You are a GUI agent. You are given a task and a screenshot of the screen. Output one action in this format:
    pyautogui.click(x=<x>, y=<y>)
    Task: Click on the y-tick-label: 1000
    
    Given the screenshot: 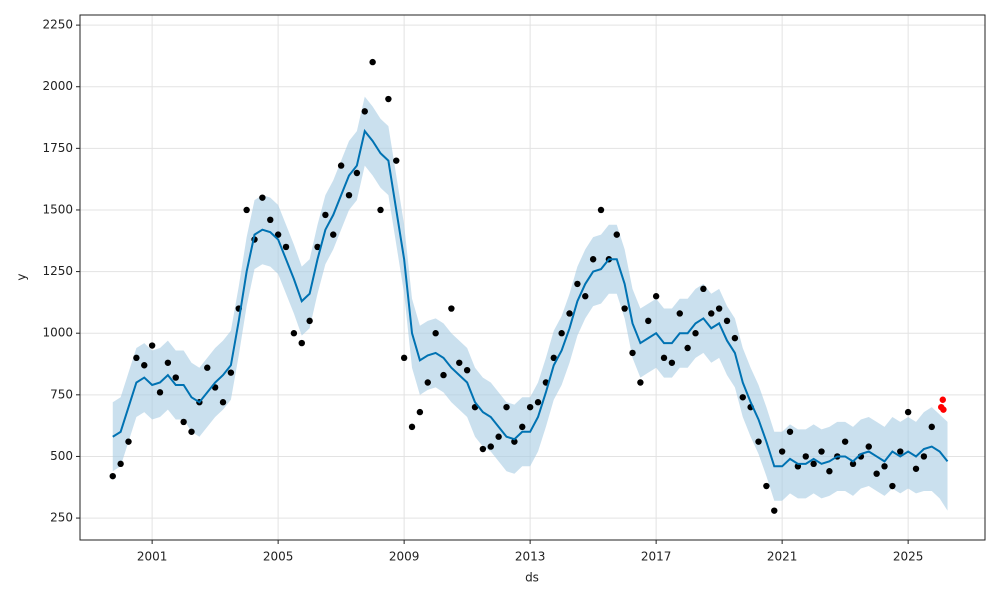 What is the action you would take?
    pyautogui.click(x=57, y=333)
    